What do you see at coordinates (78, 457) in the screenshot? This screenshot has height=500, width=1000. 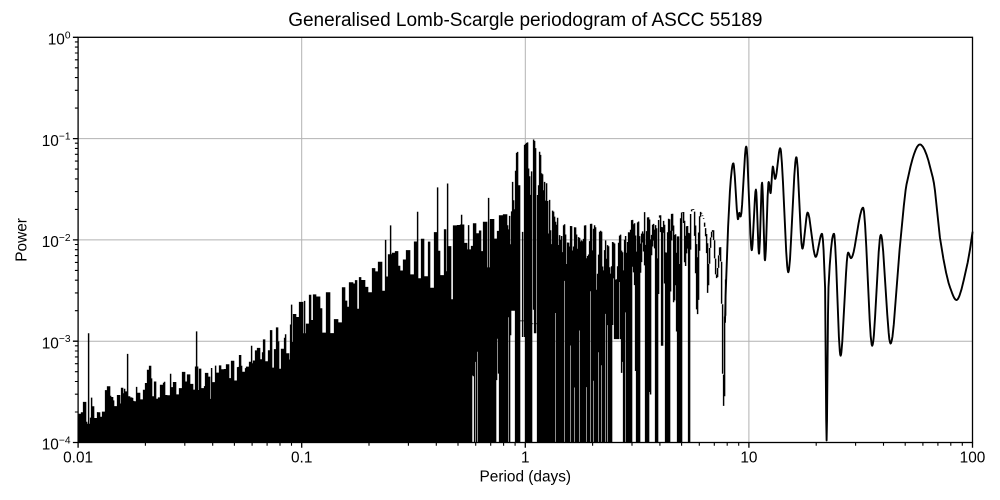 I see `svg-text: 0.01` at bounding box center [78, 457].